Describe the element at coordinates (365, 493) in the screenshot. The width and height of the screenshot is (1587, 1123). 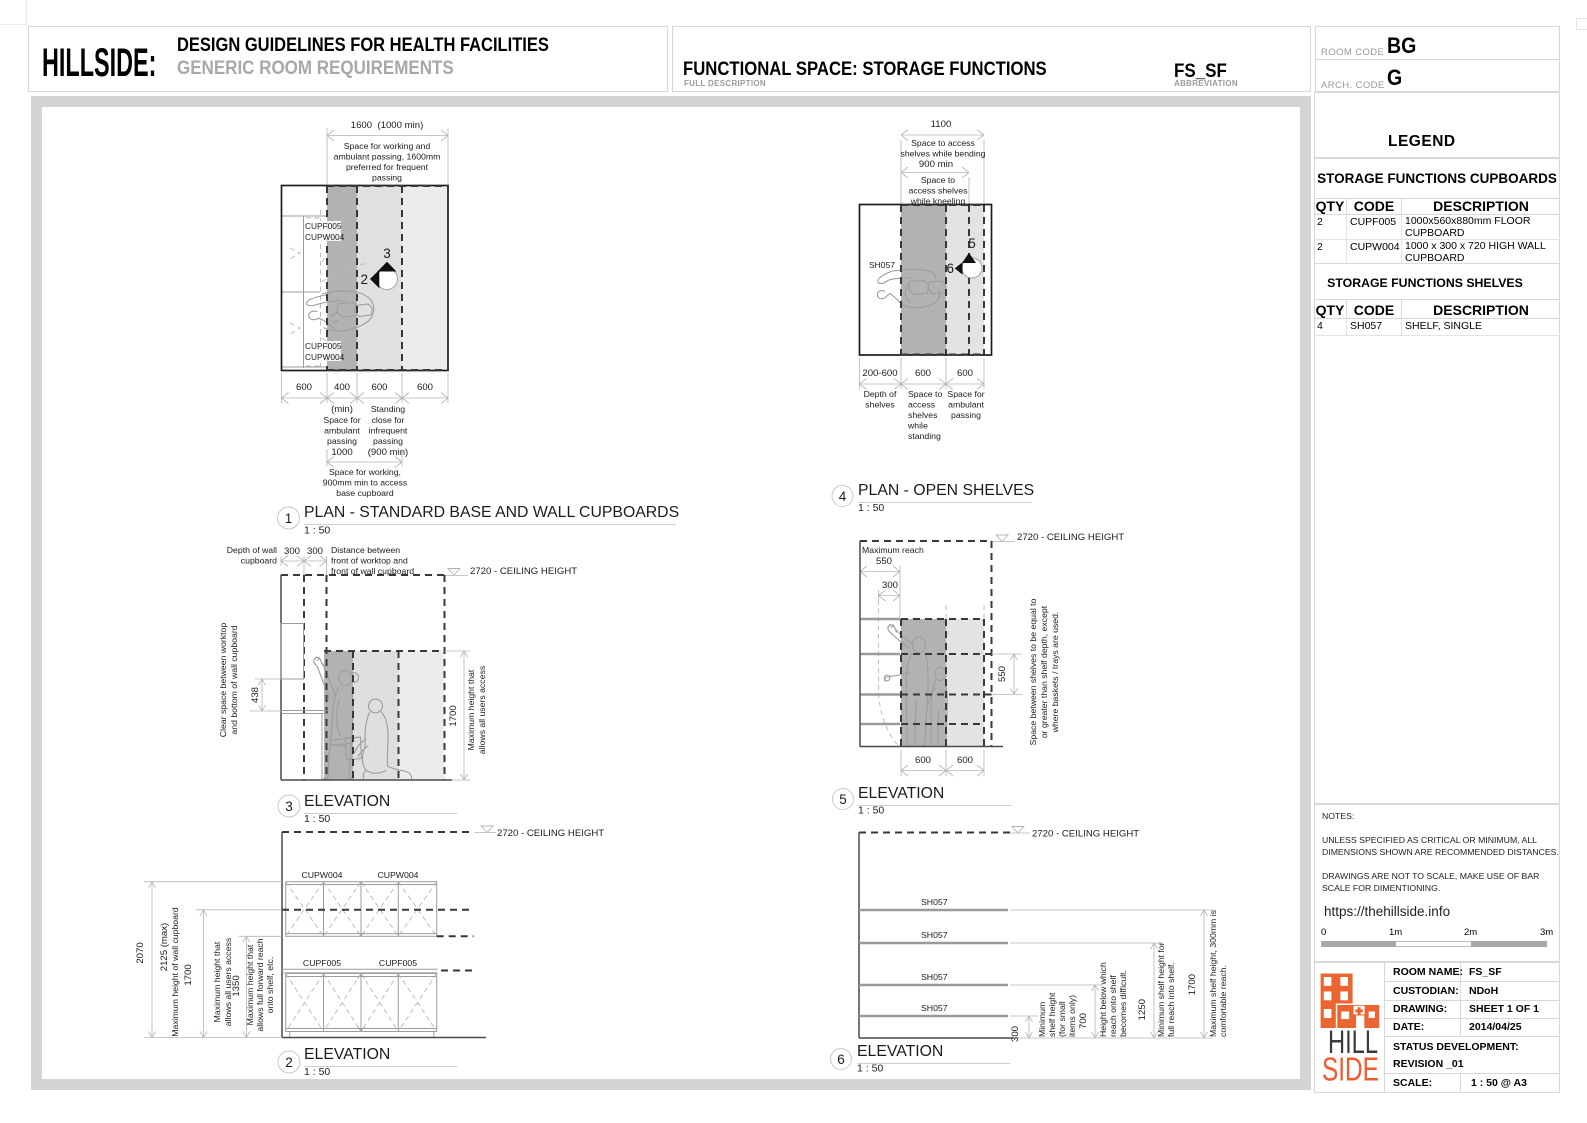
I see `svg-text: base cupboard` at that location.